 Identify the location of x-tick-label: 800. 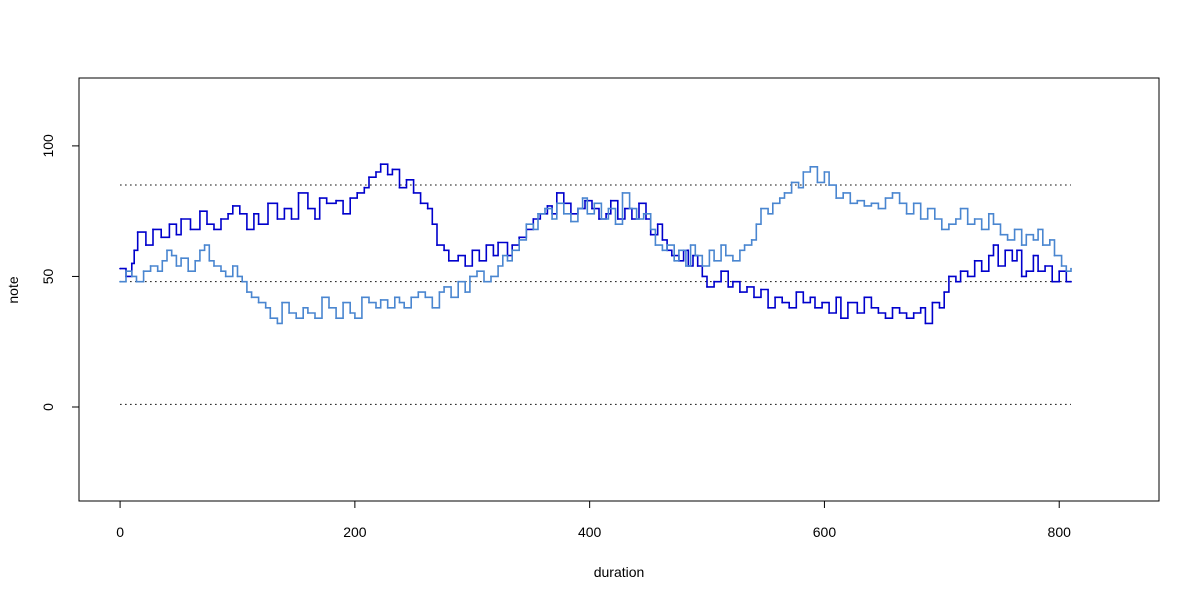
(1060, 532).